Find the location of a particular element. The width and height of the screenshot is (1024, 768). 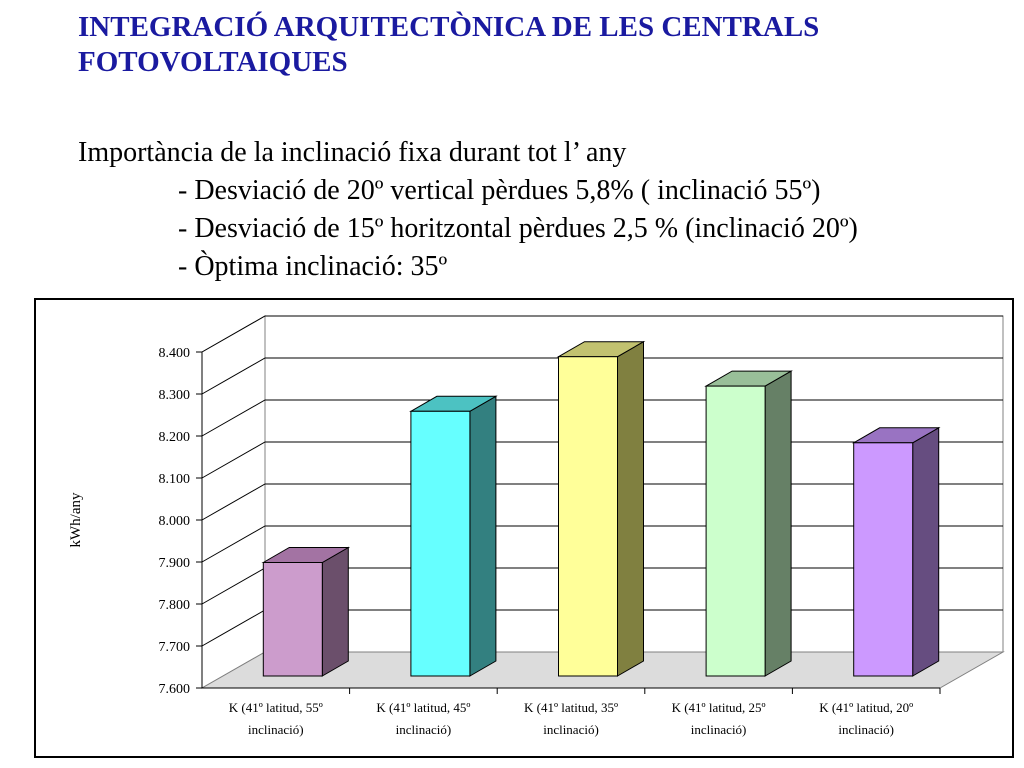

y-tick-label: 7.800 is located at coordinates (175, 605).